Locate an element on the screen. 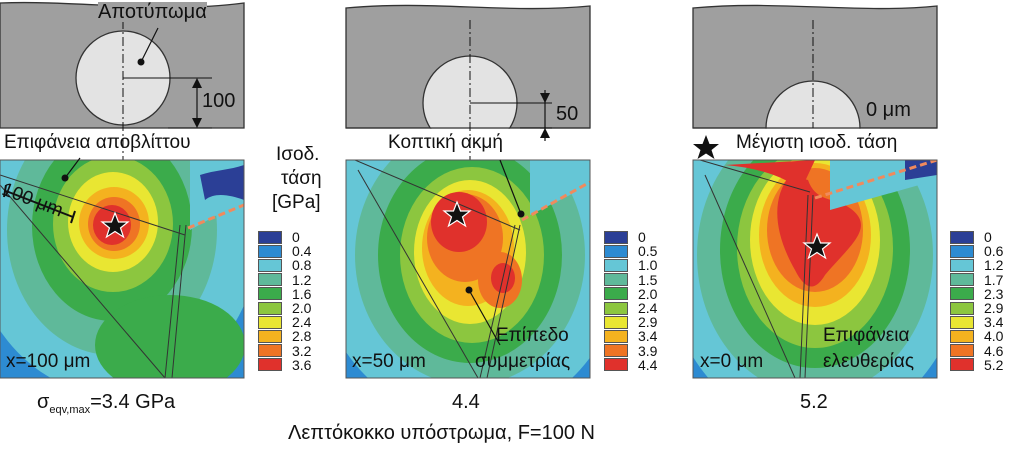 Image resolution: width=1024 pixels, height=463 pixels. legend-entry: 0.4 is located at coordinates (284, 251).